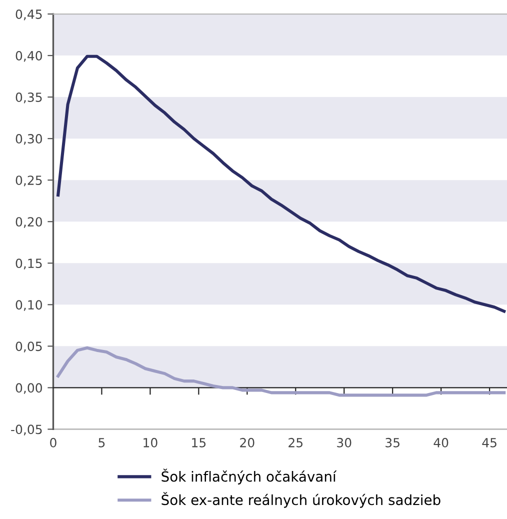 This screenshot has width=507, height=519. Describe the element at coordinates (29, 264) in the screenshot. I see `y-tick-label: 0,15` at that location.